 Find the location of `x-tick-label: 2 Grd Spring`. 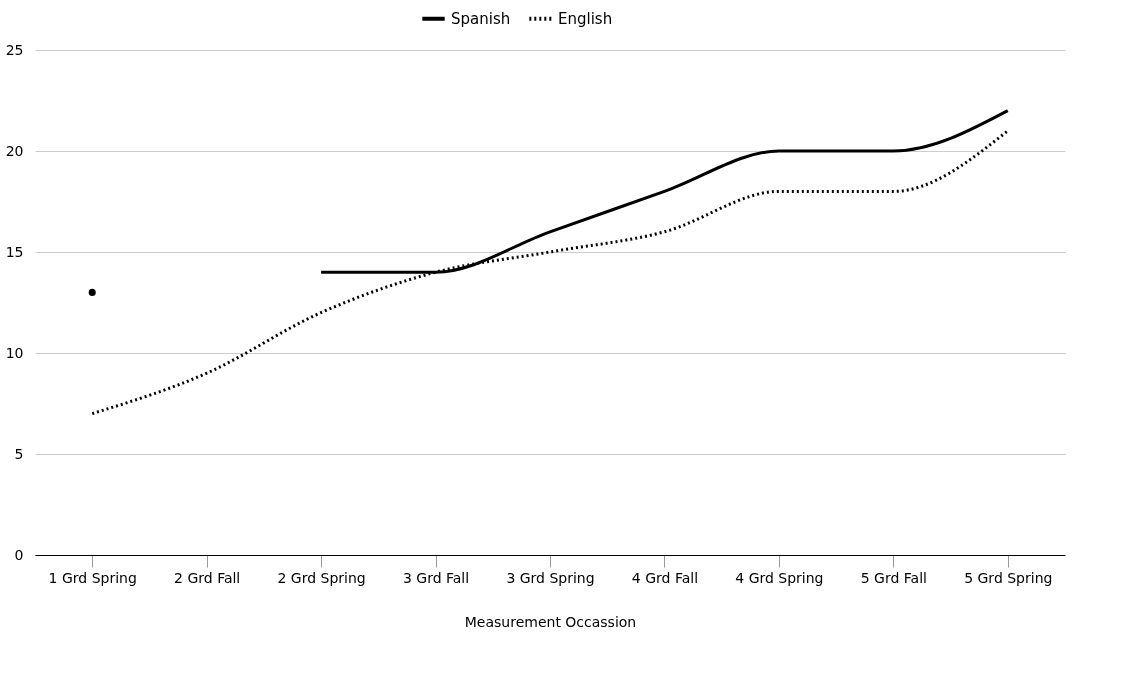

x-tick-label: 2 Grd Spring is located at coordinates (321, 577).